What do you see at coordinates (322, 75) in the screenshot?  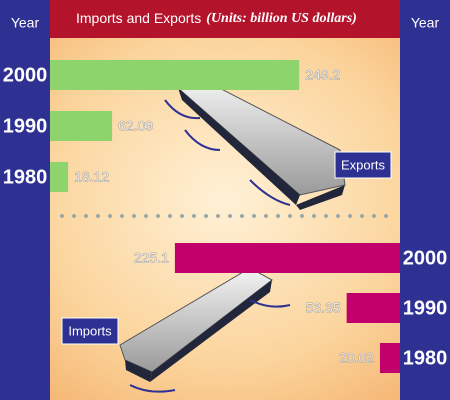 I see `value-label: 249.2` at bounding box center [322, 75].